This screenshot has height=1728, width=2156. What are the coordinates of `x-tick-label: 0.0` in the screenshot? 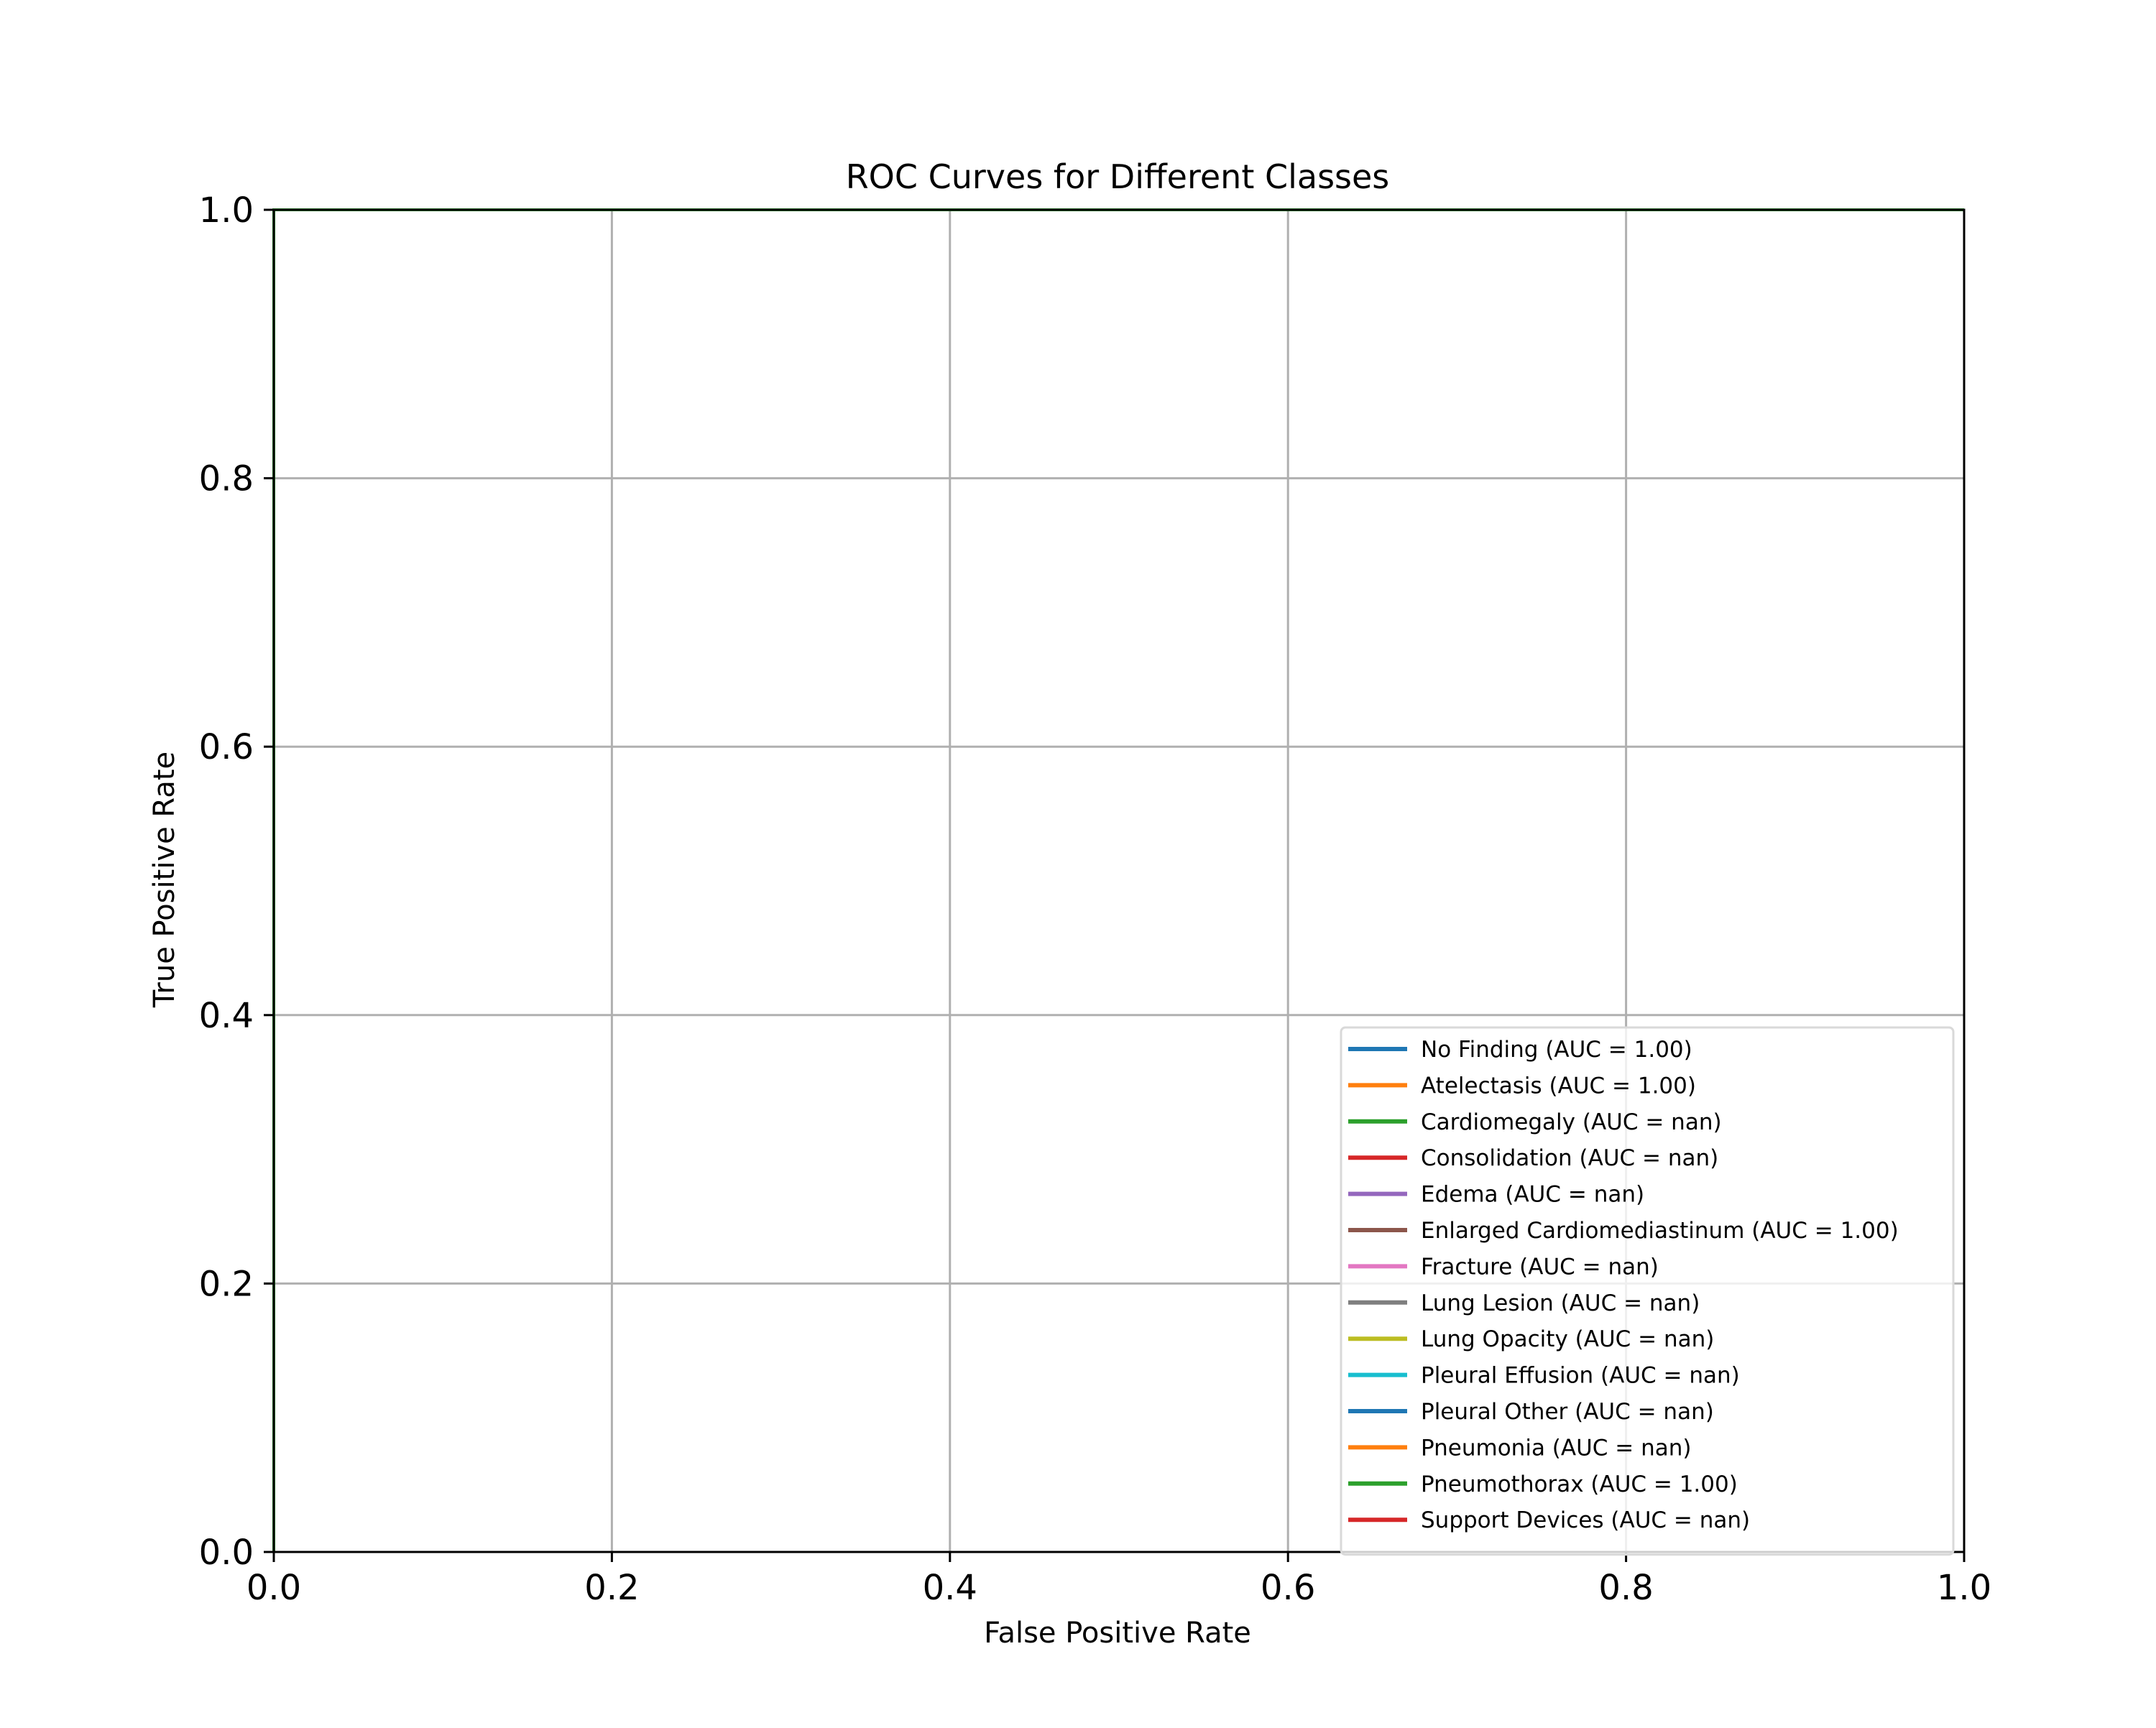 It's located at (274, 1588).